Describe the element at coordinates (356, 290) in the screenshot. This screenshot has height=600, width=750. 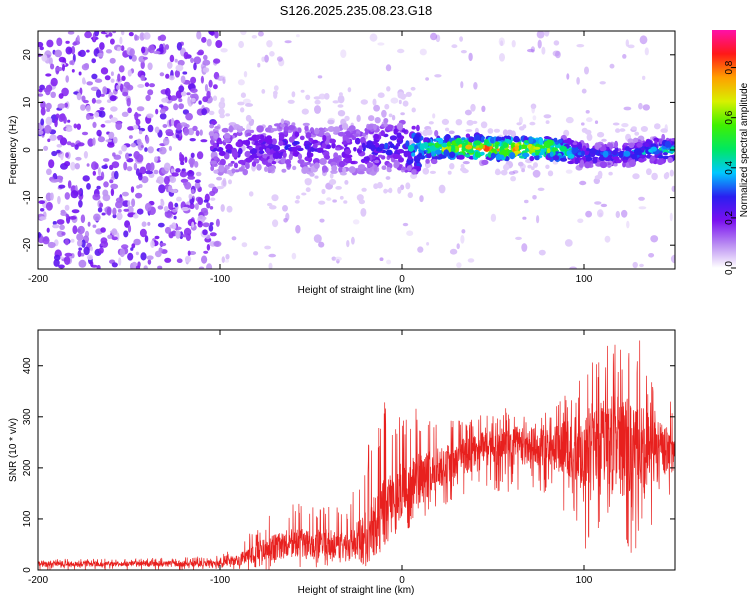
I see `spectrogram-x-label: Height of straight line (km)` at that location.